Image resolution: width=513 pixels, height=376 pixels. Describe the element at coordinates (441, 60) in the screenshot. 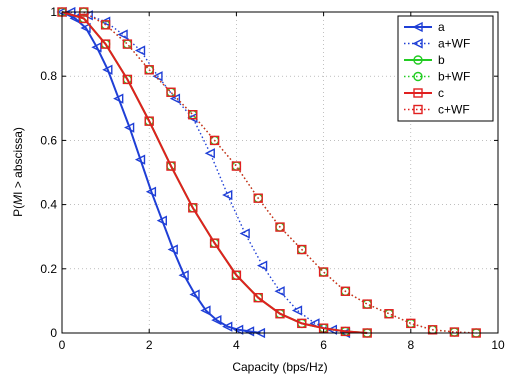

I see `legend-label: b` at that location.